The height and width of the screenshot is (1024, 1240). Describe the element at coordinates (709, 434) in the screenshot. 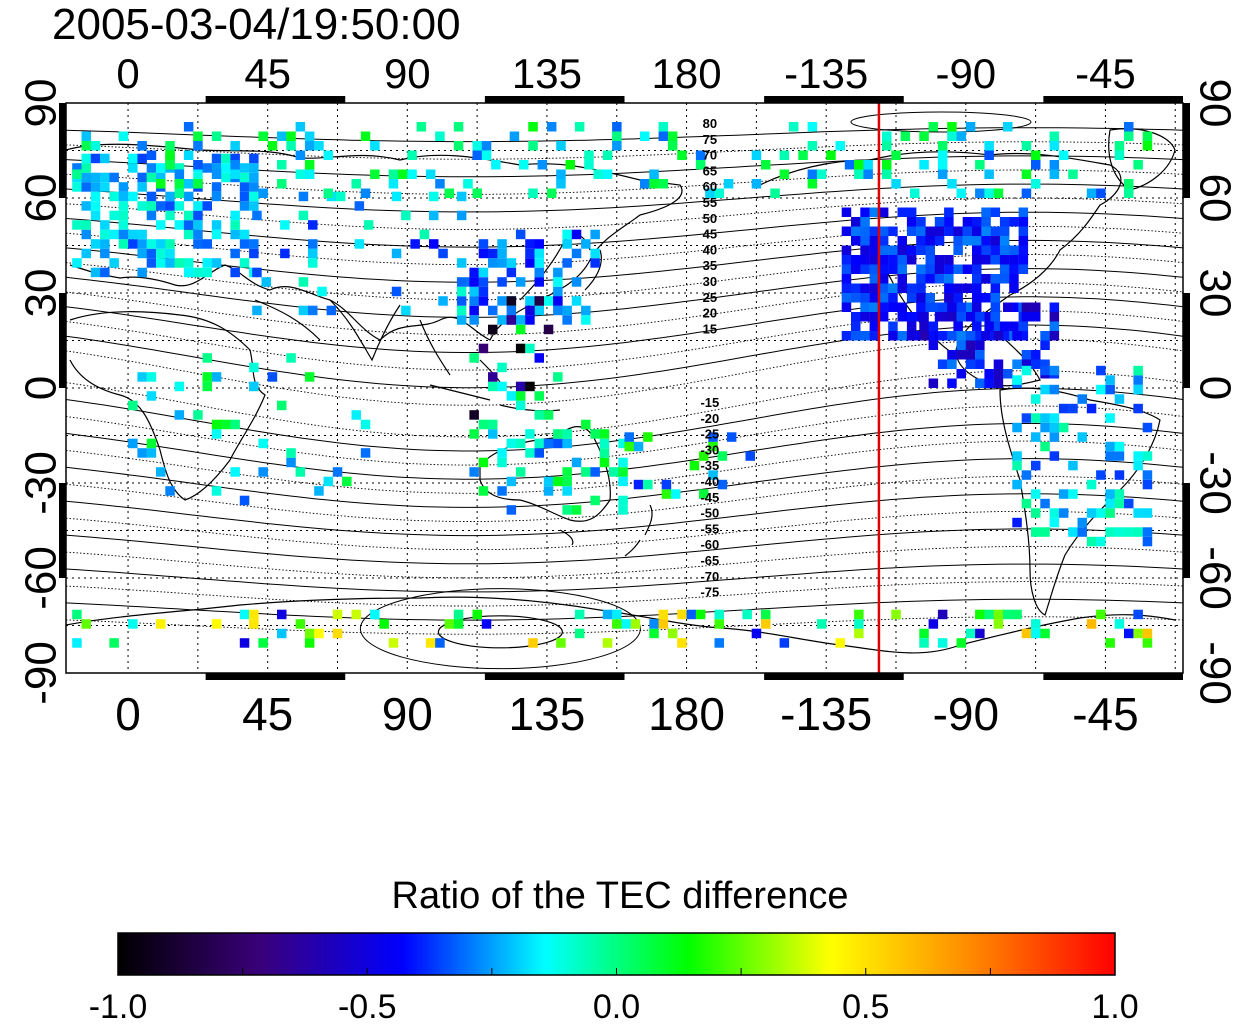

I see `contour-label: -25` at that location.